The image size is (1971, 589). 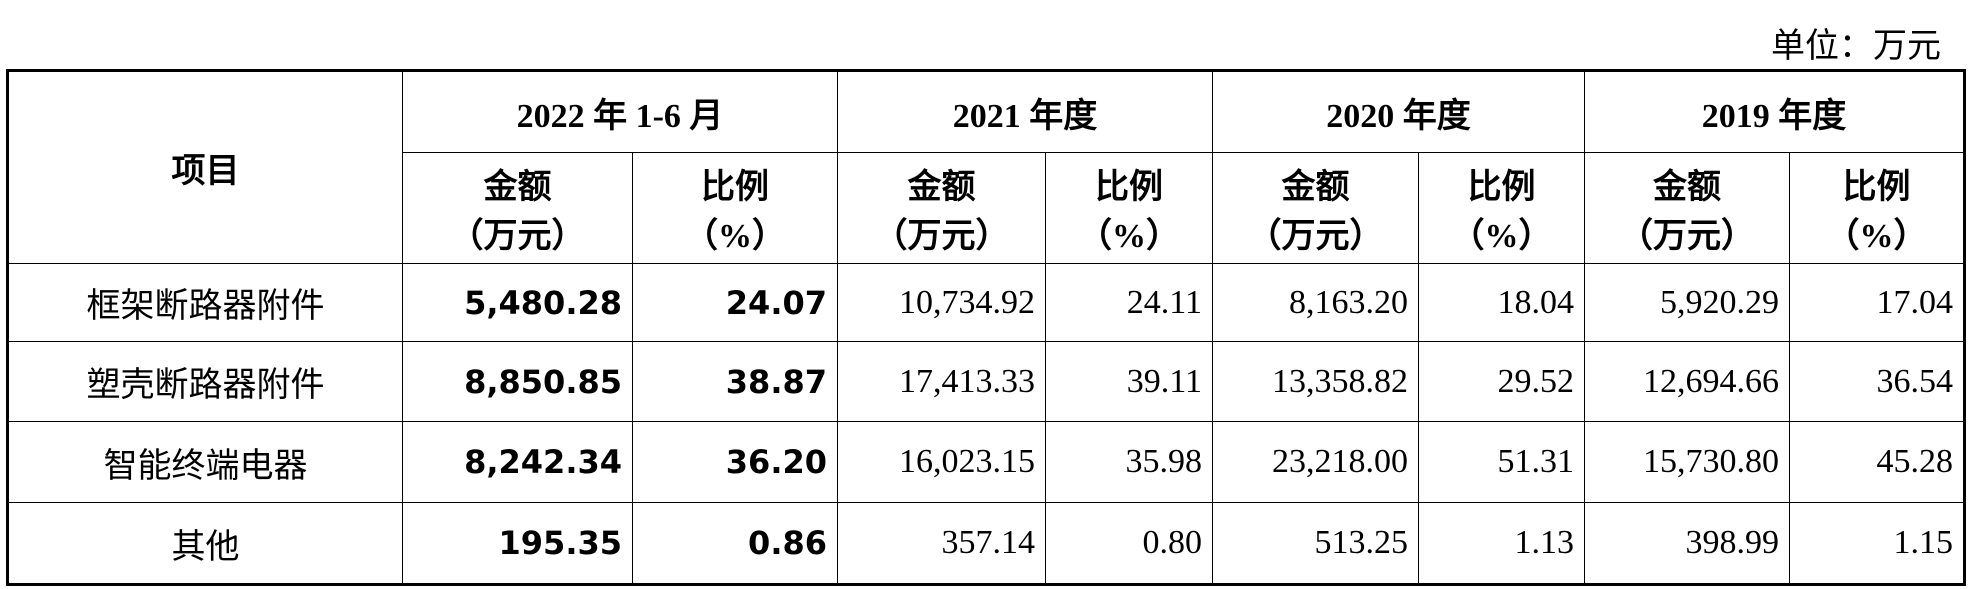 What do you see at coordinates (1687, 462) in the screenshot?
I see `value-cell: 15,730.80` at bounding box center [1687, 462].